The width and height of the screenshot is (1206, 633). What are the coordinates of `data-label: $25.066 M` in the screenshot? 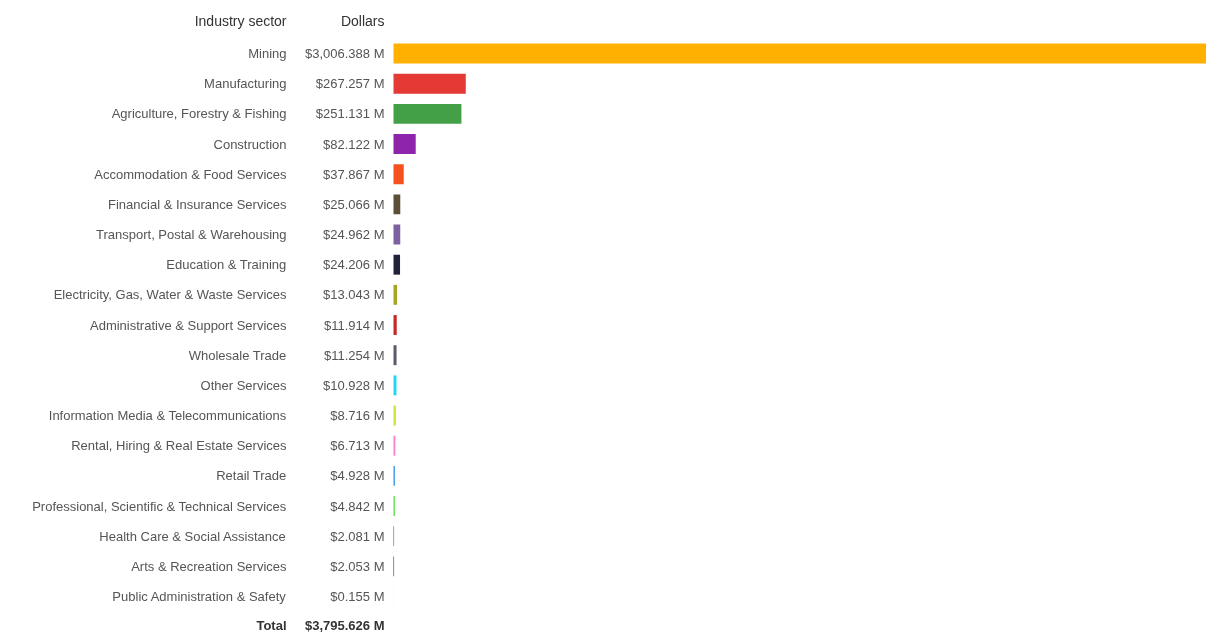 It's located at (354, 204).